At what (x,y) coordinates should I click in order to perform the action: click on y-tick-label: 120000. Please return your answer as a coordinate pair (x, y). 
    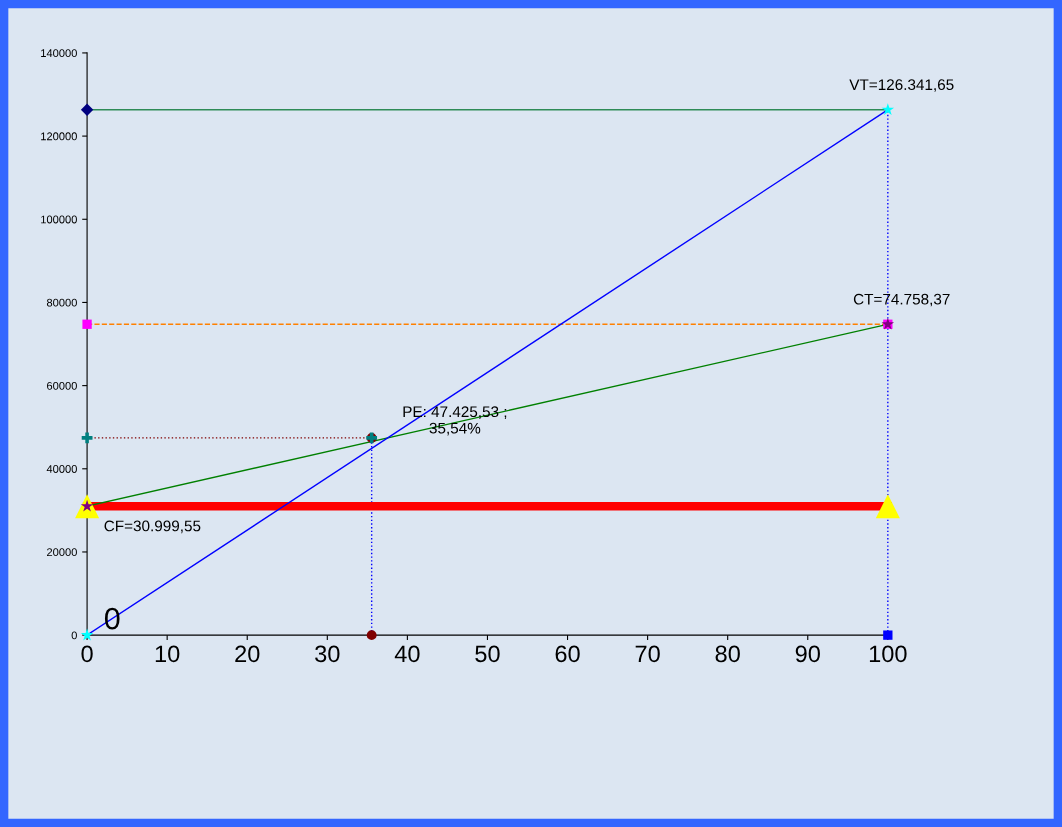
    Looking at the image, I should click on (59, 136).